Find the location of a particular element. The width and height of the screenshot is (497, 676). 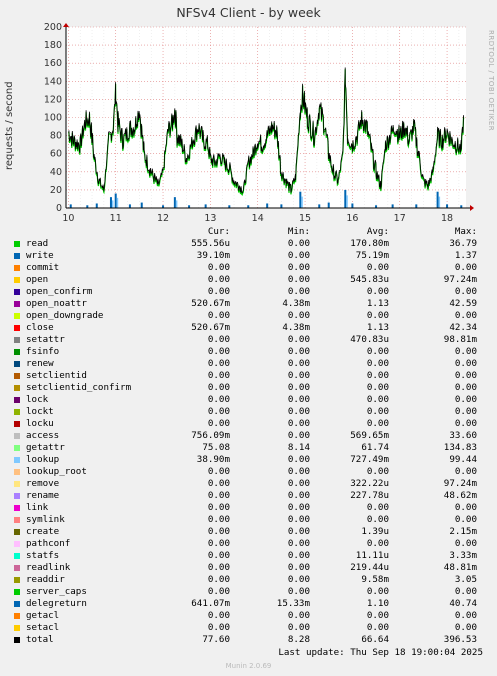

x-tick-label: 16 is located at coordinates (352, 218).